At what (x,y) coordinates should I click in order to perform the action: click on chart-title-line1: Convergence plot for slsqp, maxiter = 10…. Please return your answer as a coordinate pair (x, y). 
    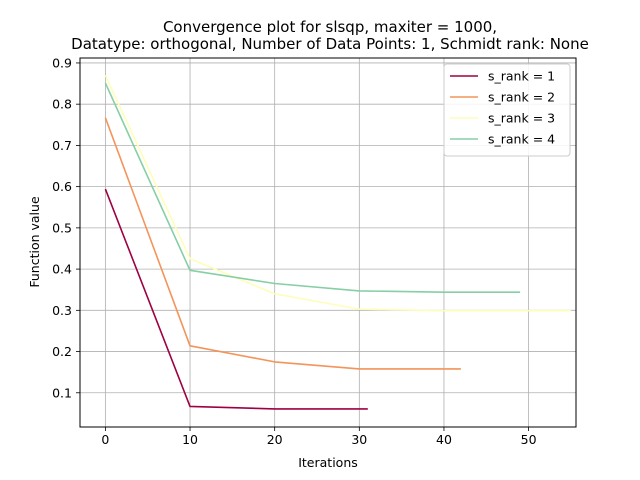
    Looking at the image, I should click on (330, 27).